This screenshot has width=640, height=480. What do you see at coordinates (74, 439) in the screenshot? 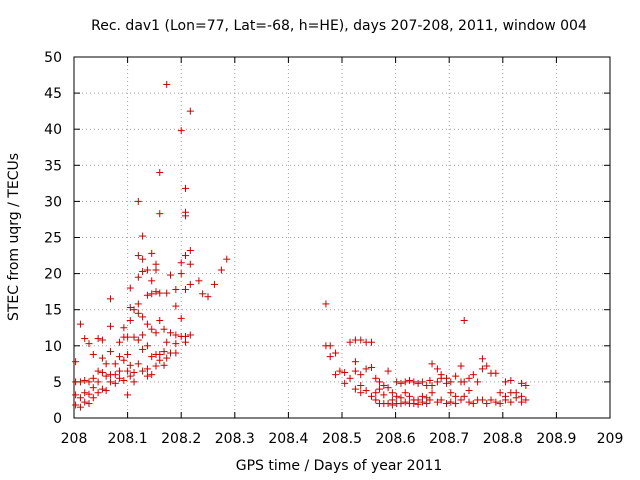
I see `x-tick-label: 208` at bounding box center [74, 439].